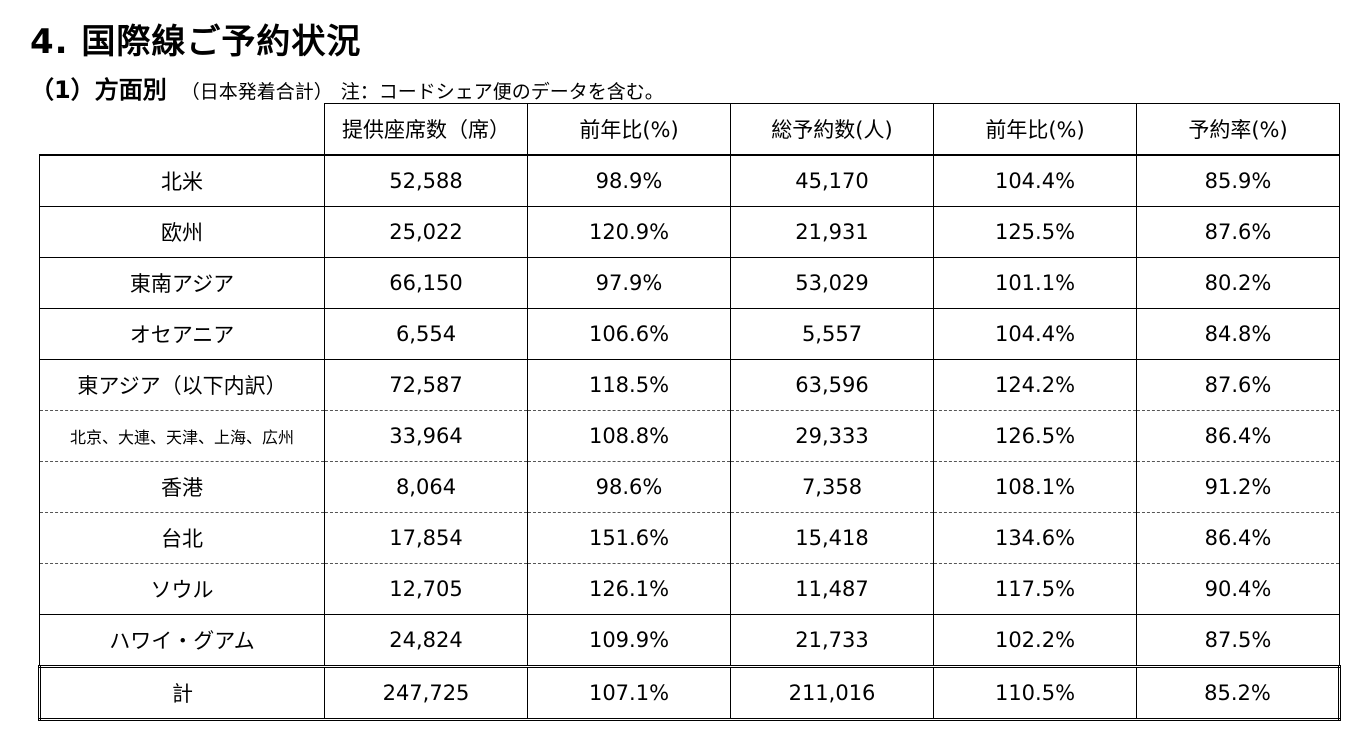  Describe the element at coordinates (182, 129) in the screenshot. I see `header-corner` at that location.